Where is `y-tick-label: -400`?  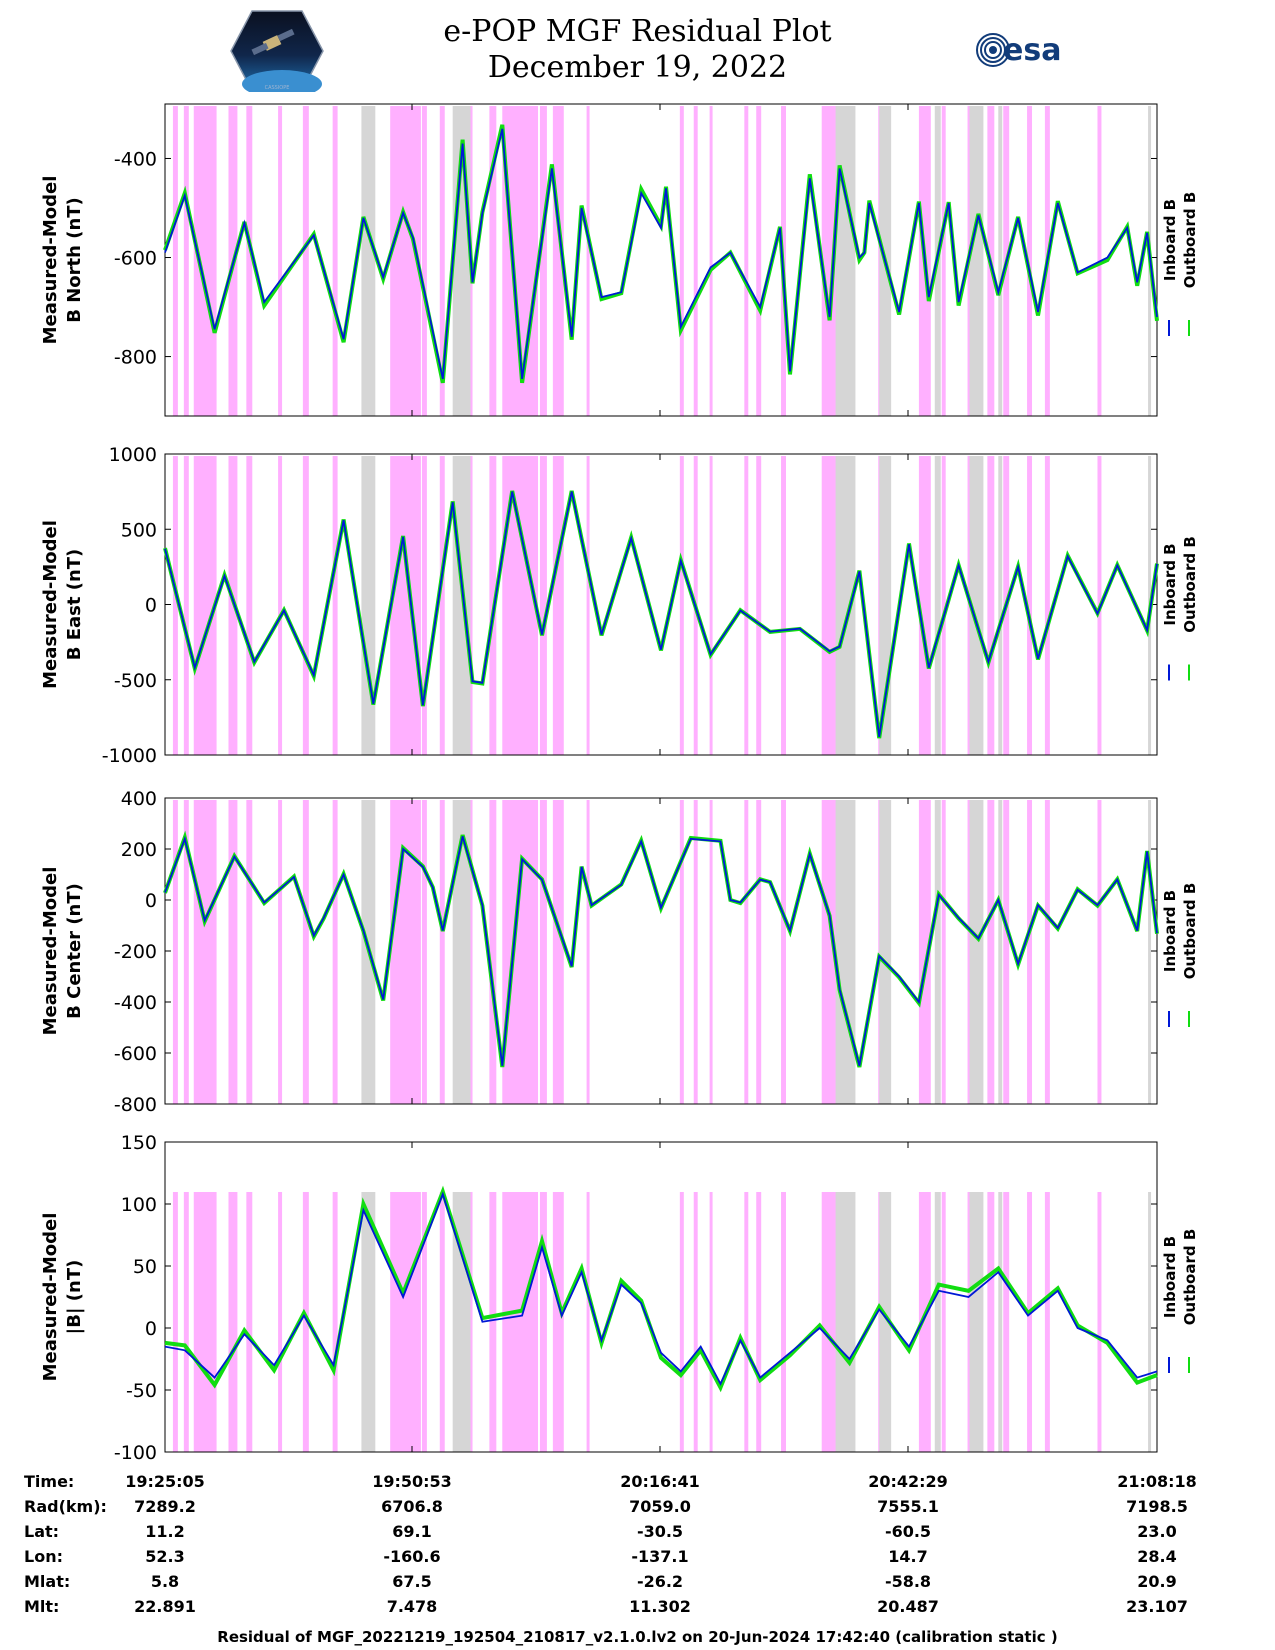 y-tick-label: -400 is located at coordinates (135, 159).